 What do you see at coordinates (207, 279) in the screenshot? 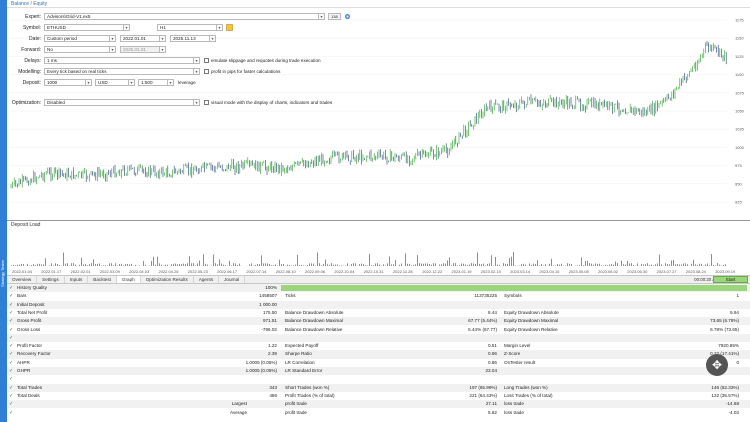
I see `tab-agents: Agents` at bounding box center [207, 279].